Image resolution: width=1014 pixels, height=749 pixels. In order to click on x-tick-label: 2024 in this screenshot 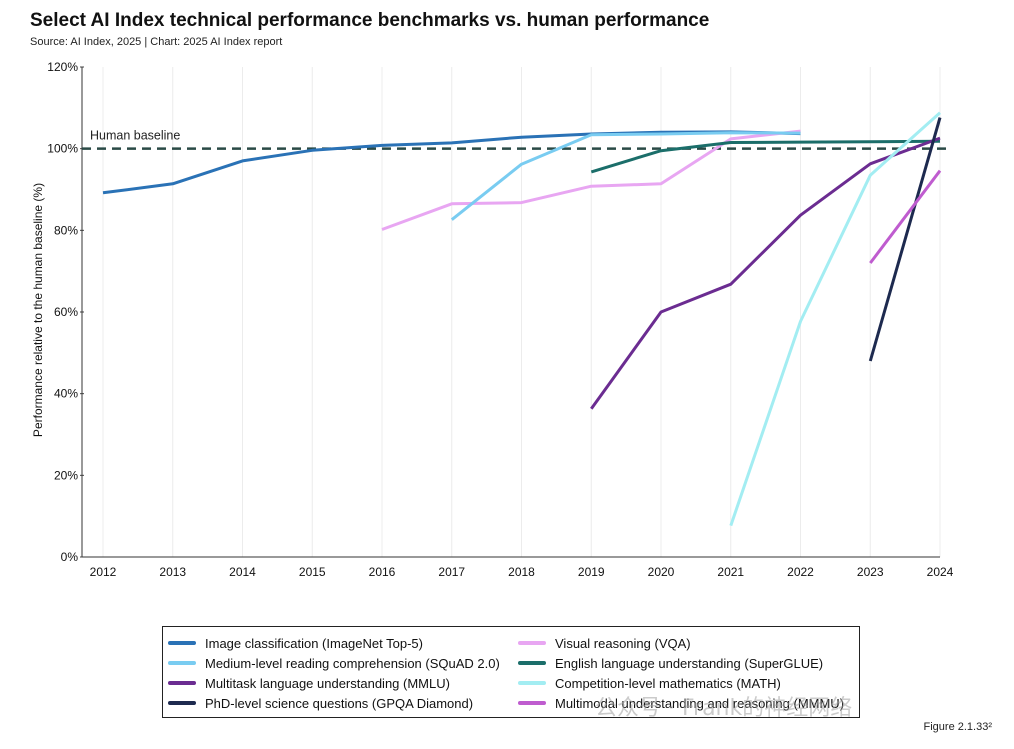, I will do `click(940, 572)`.